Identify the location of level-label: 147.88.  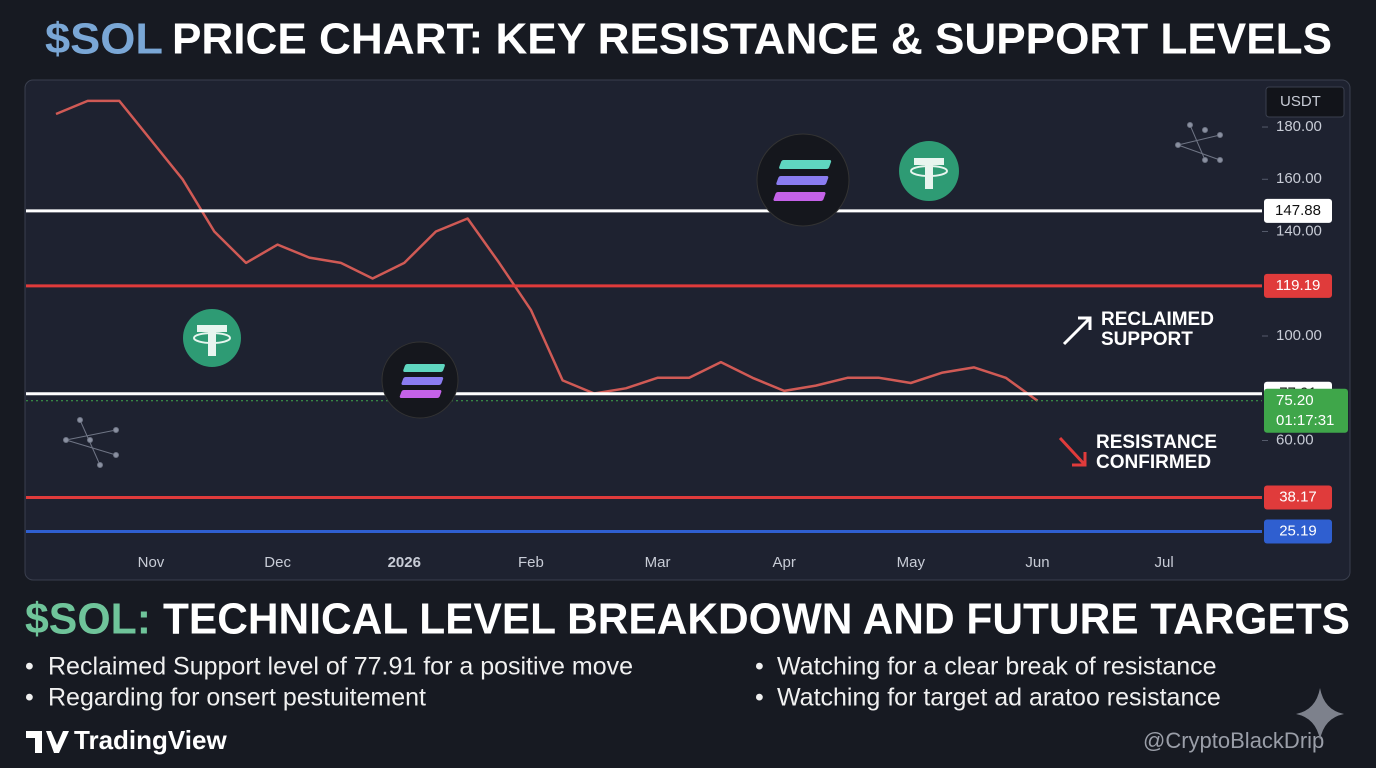
(1298, 210).